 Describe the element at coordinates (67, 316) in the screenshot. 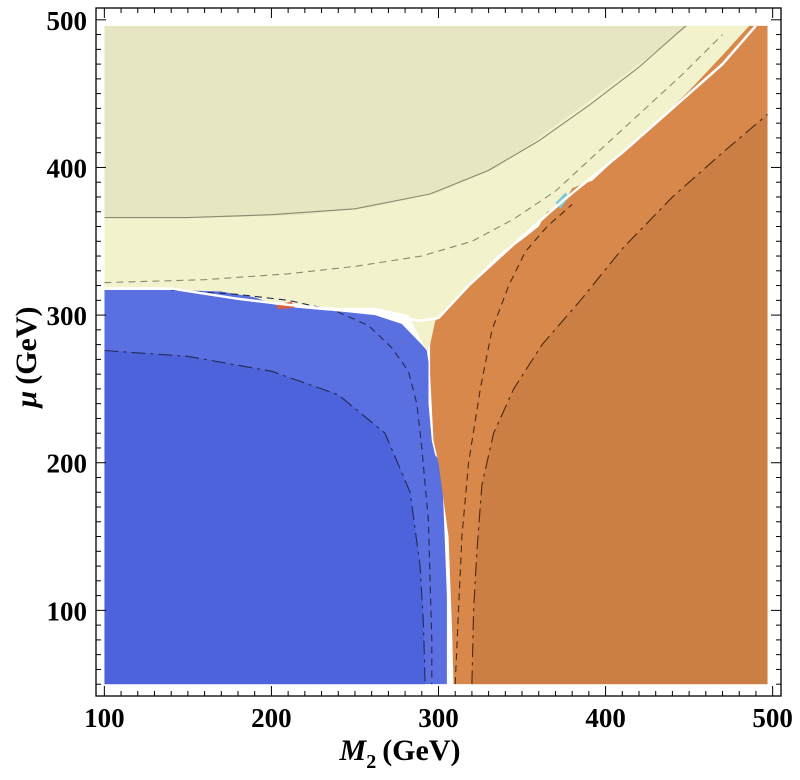

I see `y-tick-label: 300` at that location.